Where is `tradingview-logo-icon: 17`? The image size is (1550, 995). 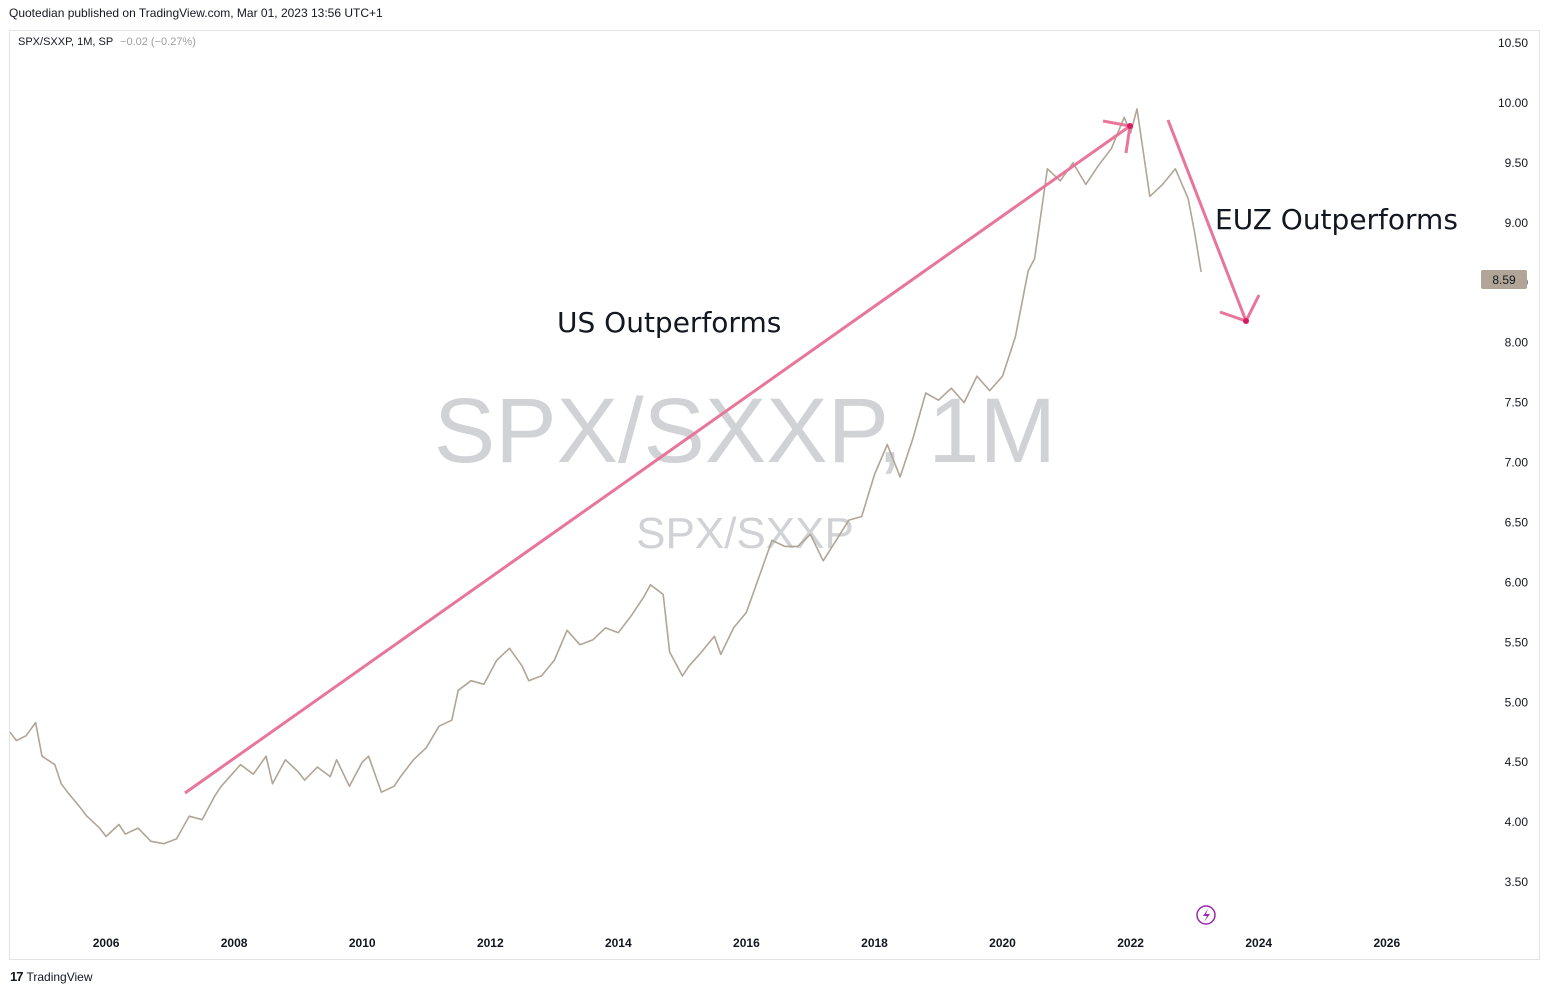 tradingview-logo-icon: 17 is located at coordinates (17, 976).